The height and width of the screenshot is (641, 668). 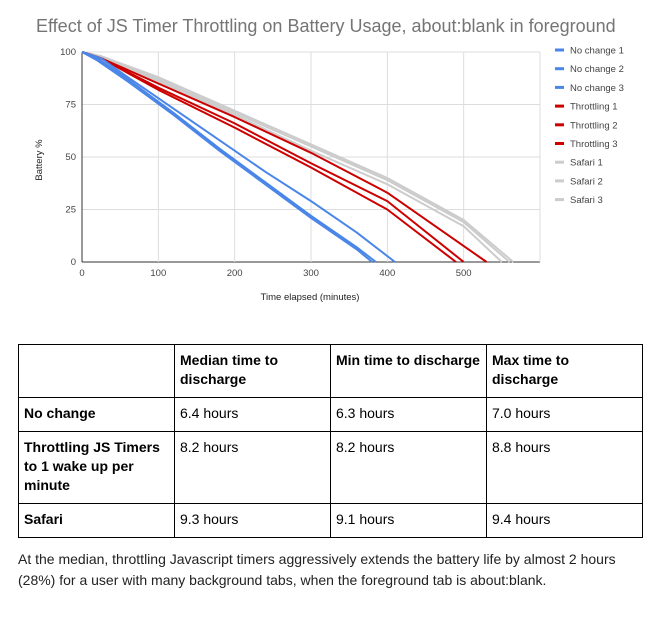 I want to click on table-header-cell: Max time to discharge, so click(x=564, y=371).